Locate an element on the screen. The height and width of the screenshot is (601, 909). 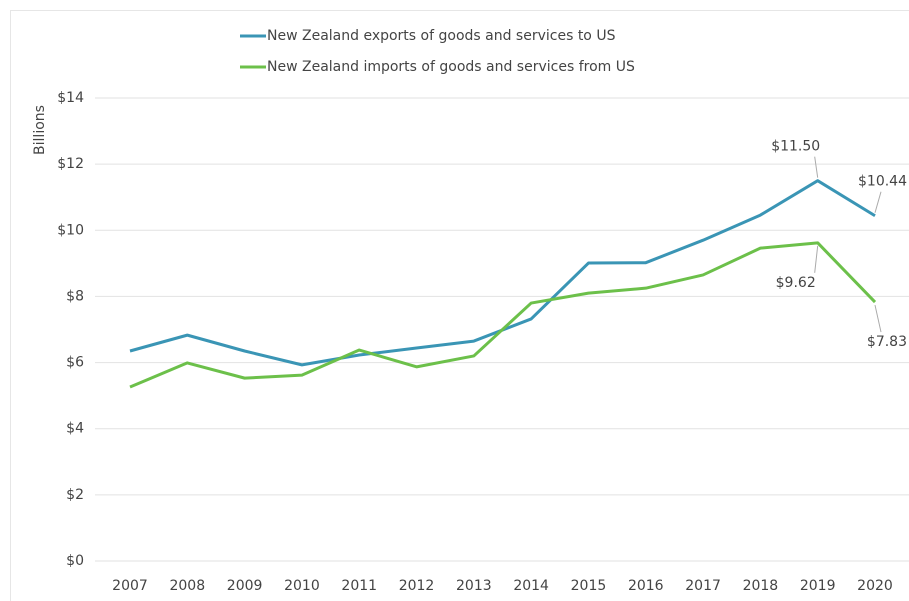
data-label: $9.62 is located at coordinates (796, 283).